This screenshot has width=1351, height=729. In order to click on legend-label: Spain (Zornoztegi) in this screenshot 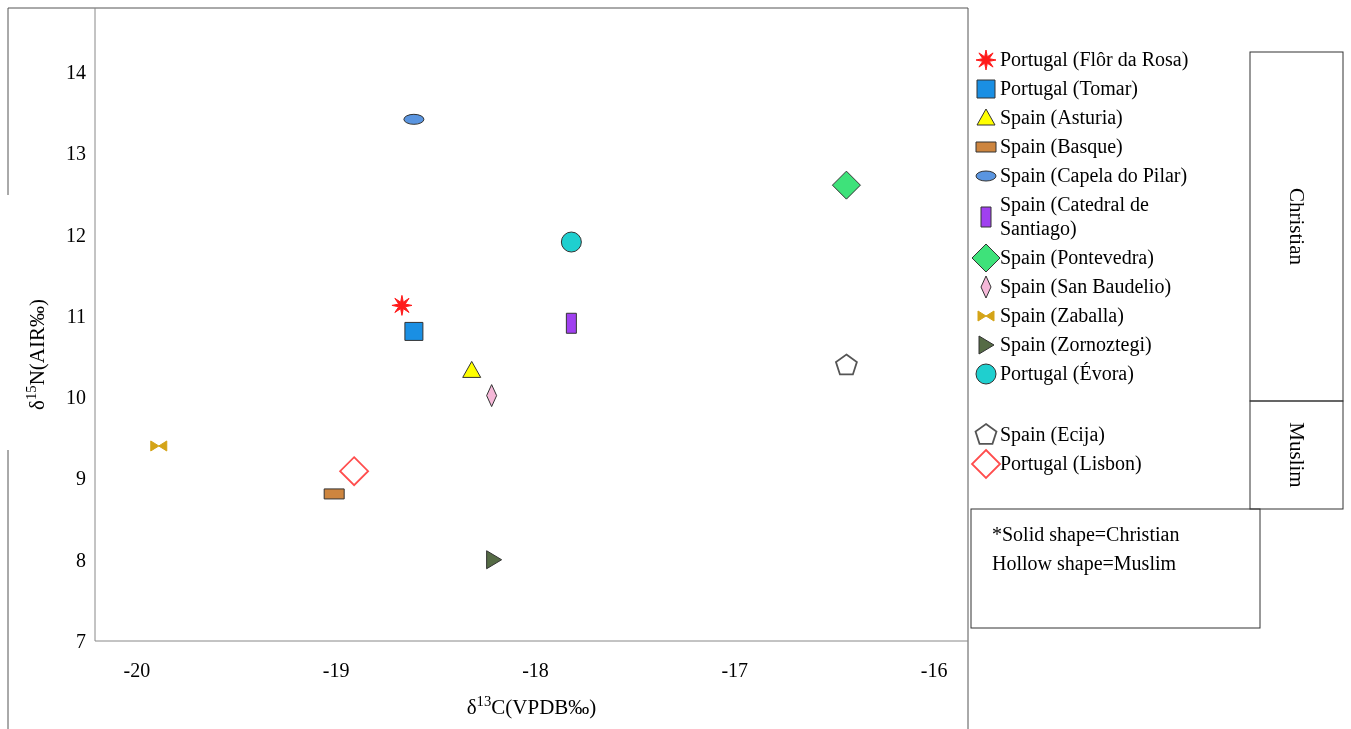, I will do `click(1076, 344)`.